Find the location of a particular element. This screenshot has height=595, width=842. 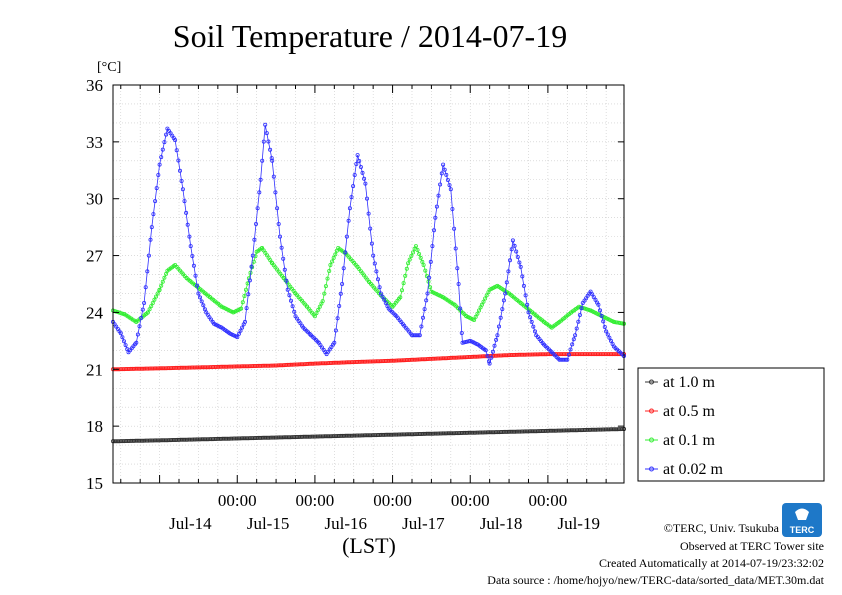

legend: at 1.0 m at 0.5 m at 0.1 m at 0.02 m is located at coordinates (731, 424).